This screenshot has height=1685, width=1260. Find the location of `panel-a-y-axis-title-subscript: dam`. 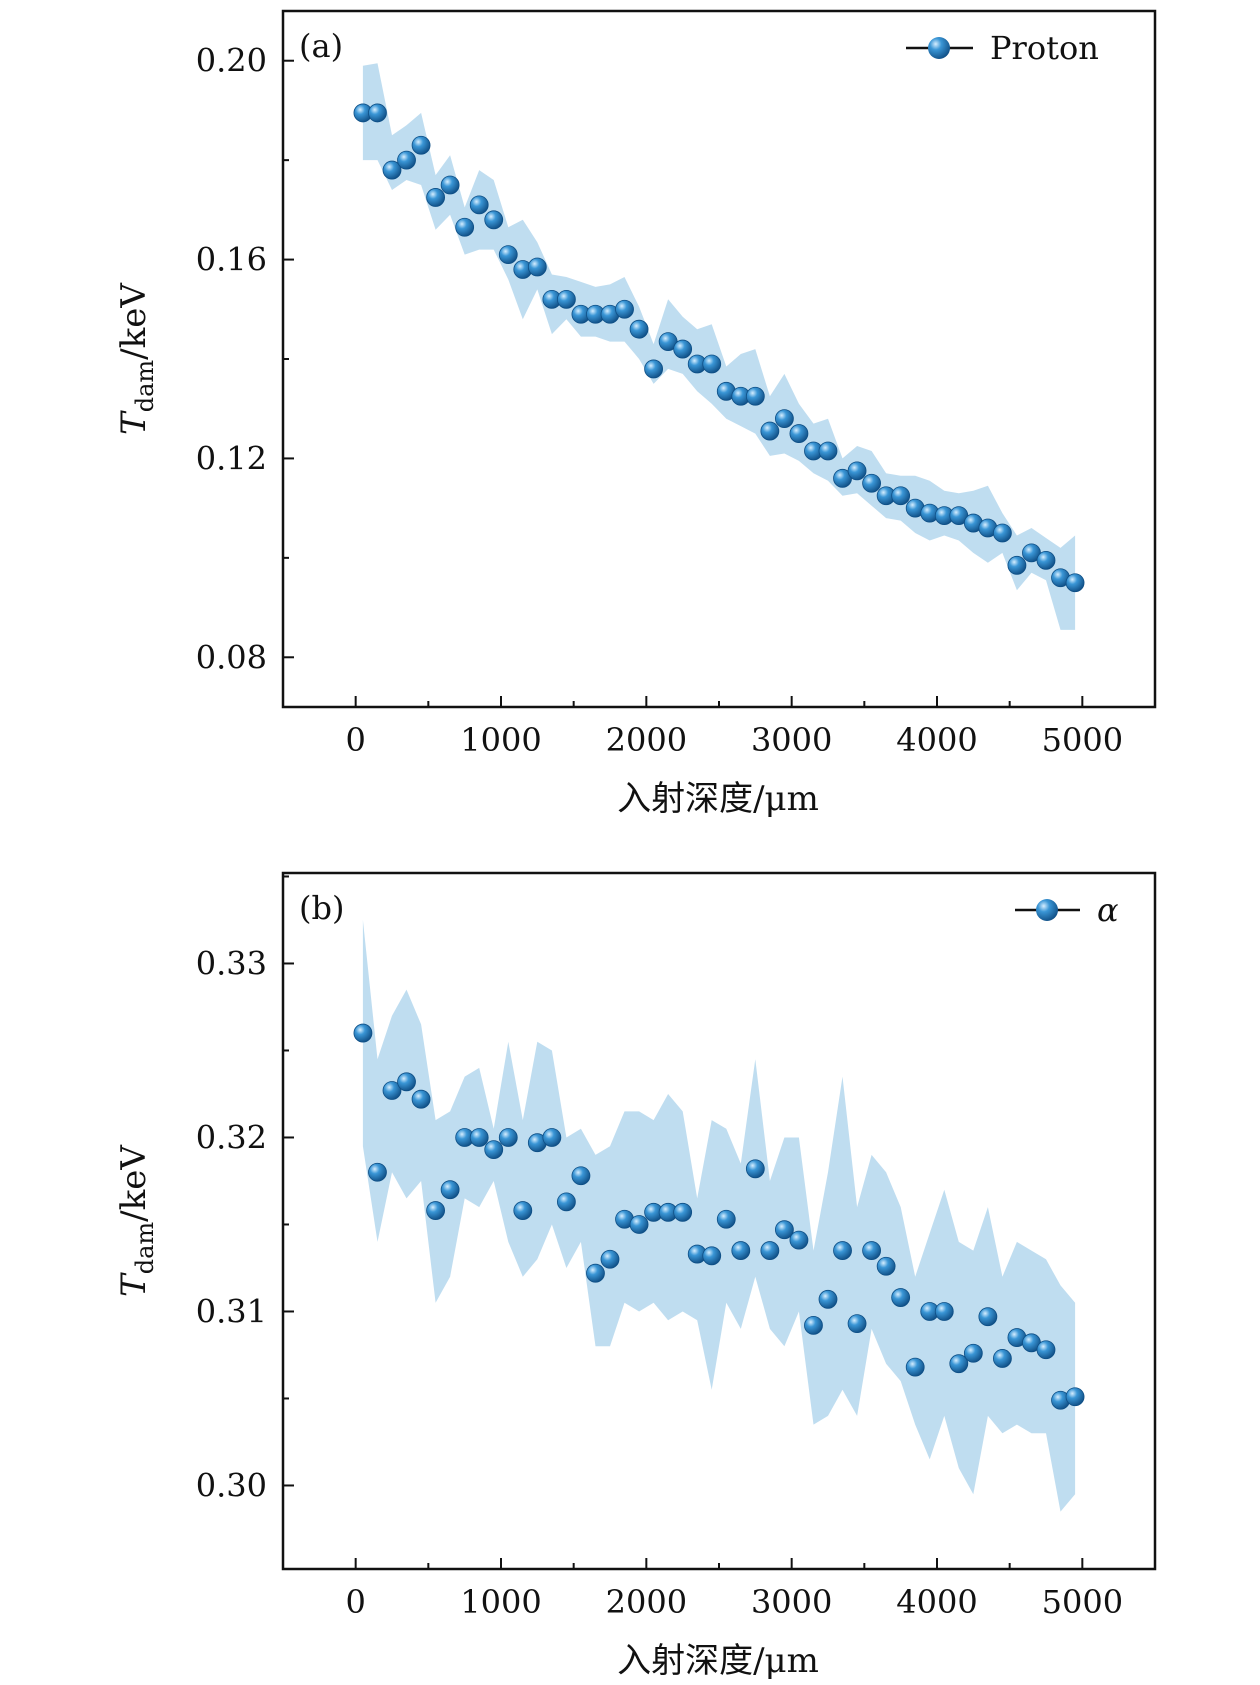

panel-a-y-axis-title-subscript: dam is located at coordinates (145, 386).